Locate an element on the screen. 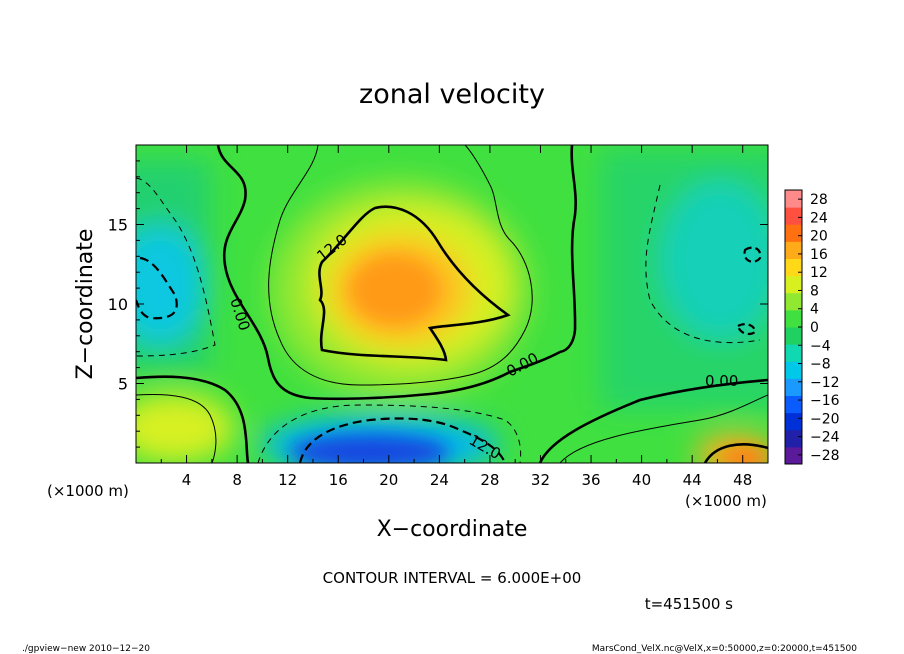 This screenshot has width=904, height=654. x-tick-label: 40 is located at coordinates (641, 480).